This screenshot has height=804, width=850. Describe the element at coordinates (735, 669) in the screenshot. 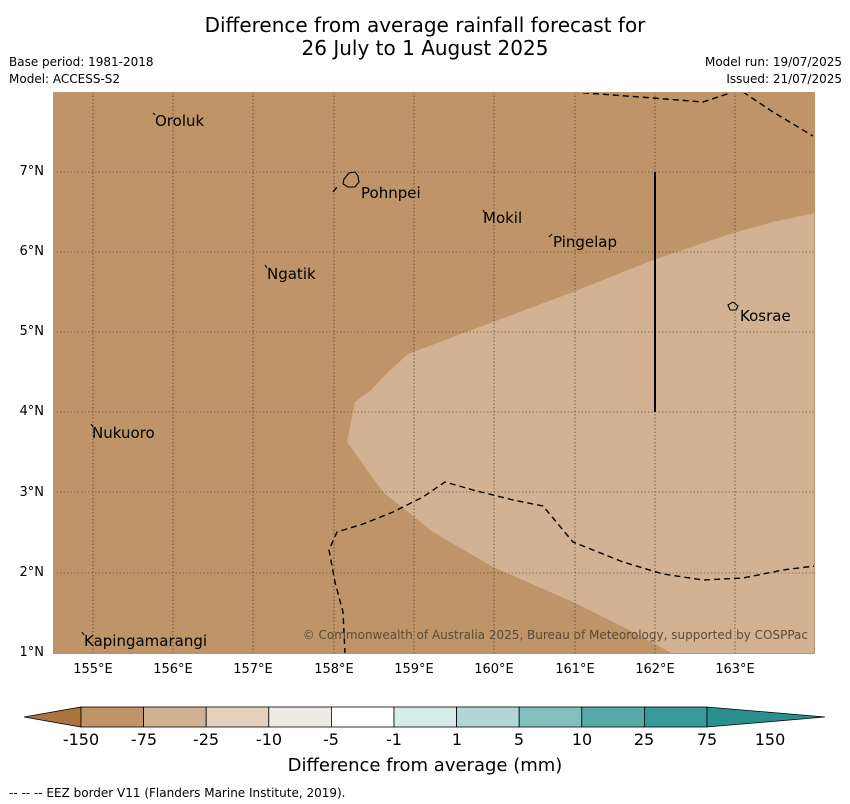

I see `lon-label-163e: 163°E` at that location.